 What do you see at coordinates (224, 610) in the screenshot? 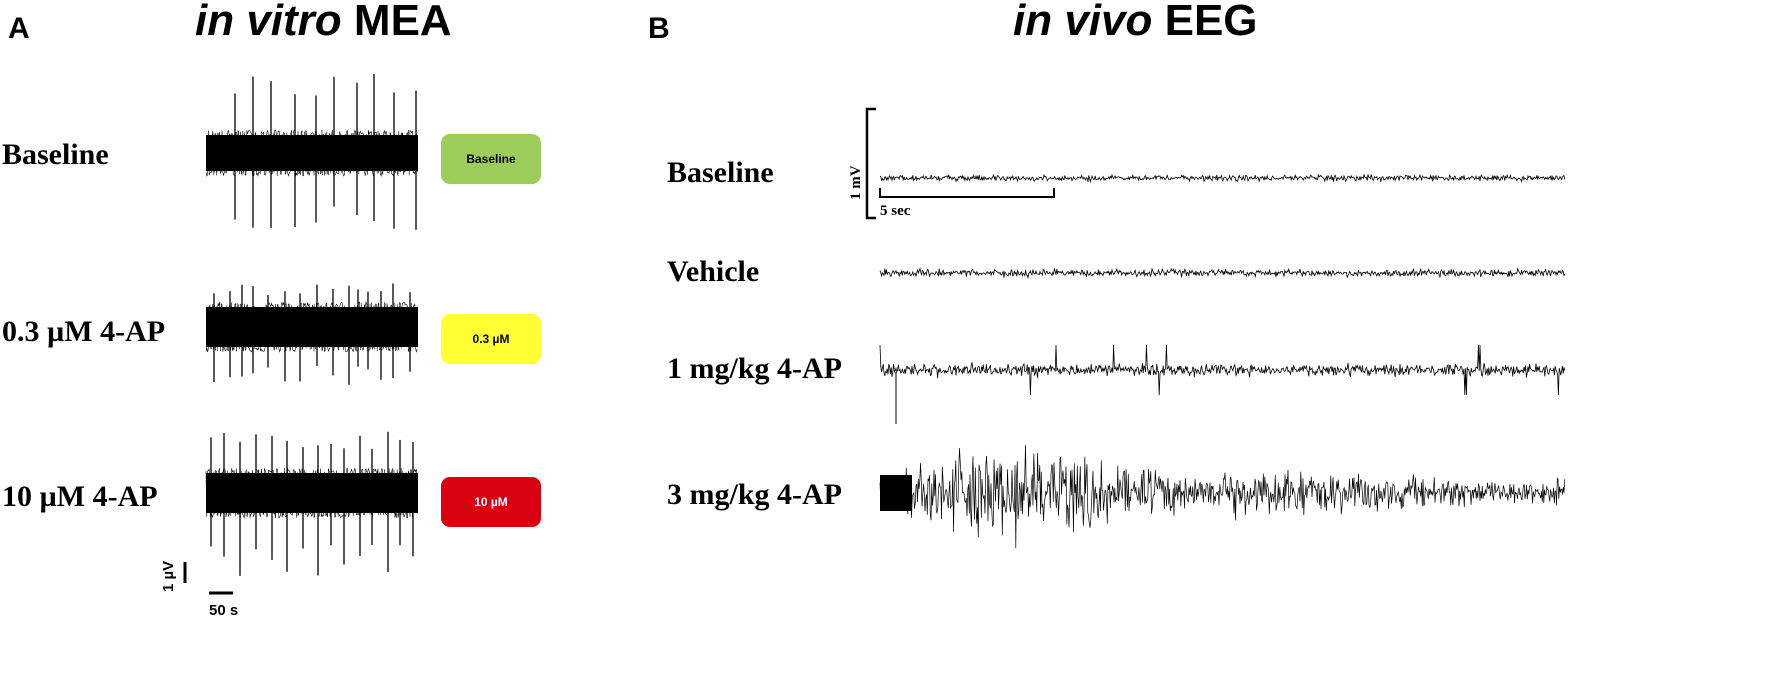
I see `mea-scale-x-label: 50 s` at bounding box center [224, 610].